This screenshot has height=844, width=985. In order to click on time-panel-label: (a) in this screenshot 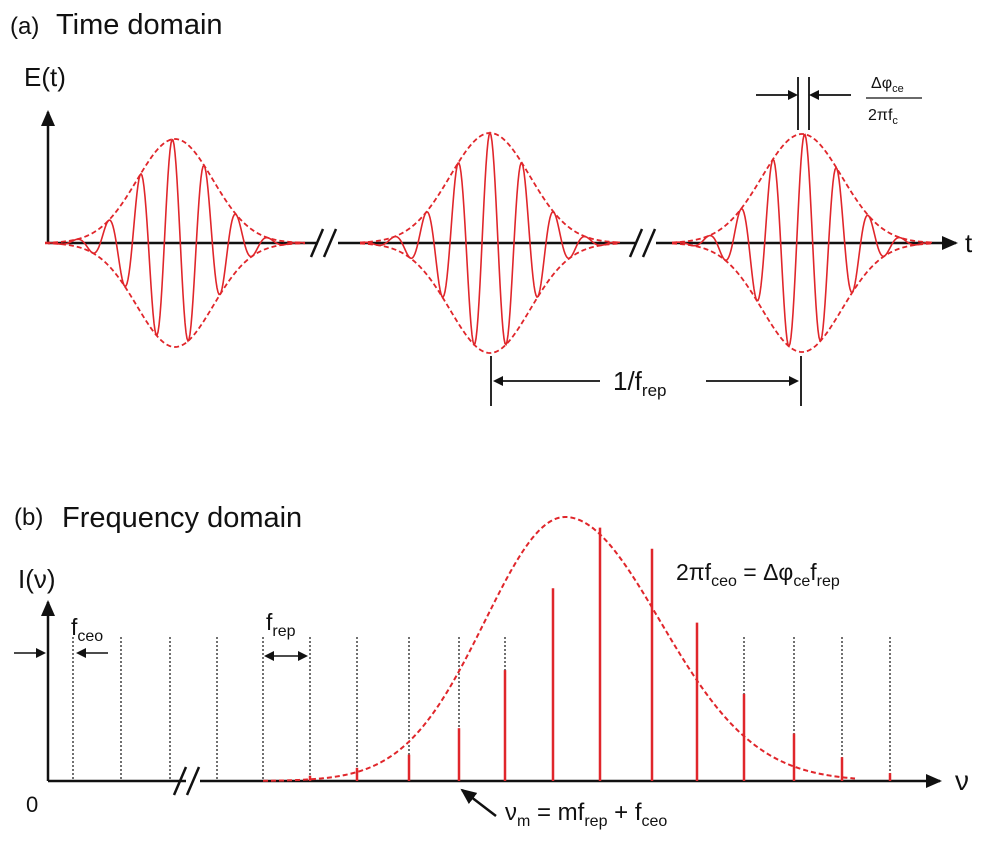, I will do `click(24, 26)`.